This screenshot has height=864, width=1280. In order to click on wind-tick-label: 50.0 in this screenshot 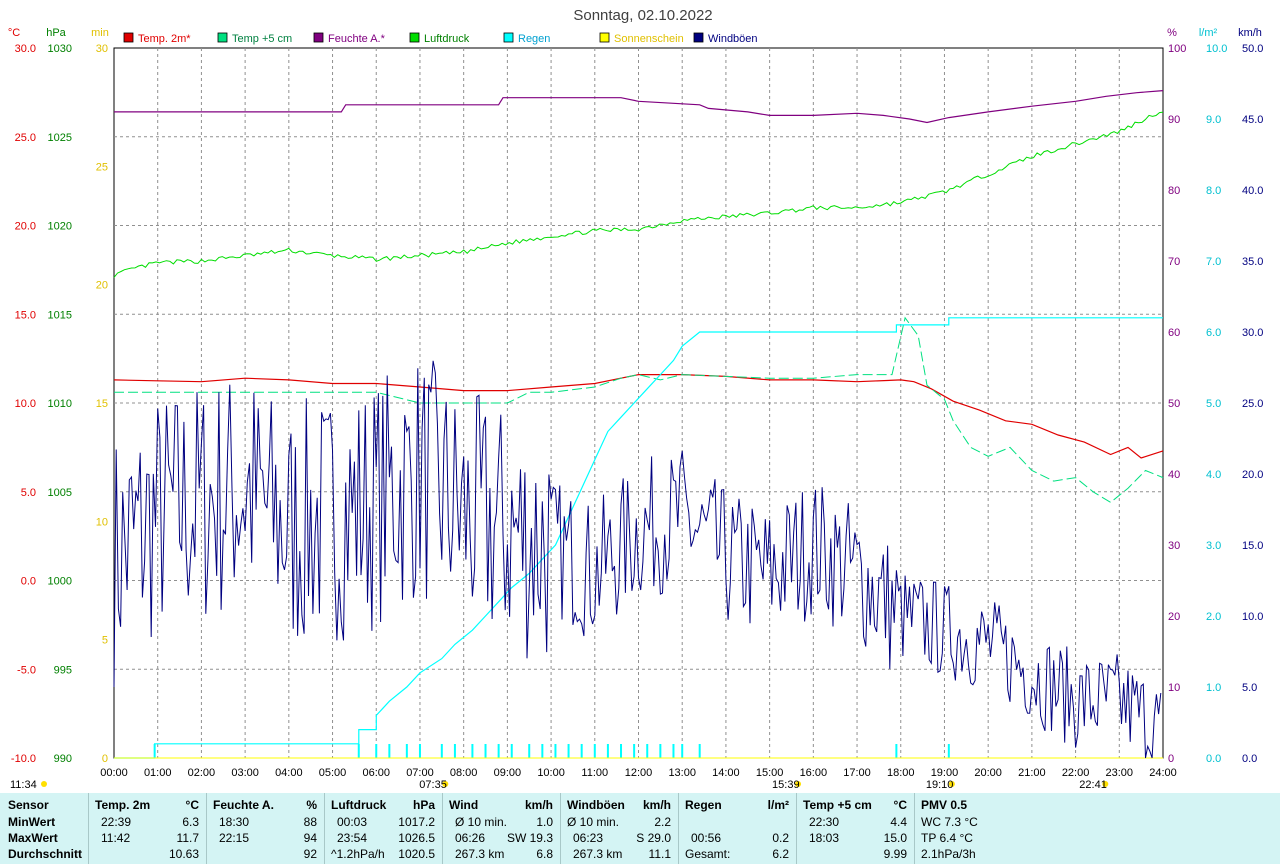, I will do `click(1252, 49)`.